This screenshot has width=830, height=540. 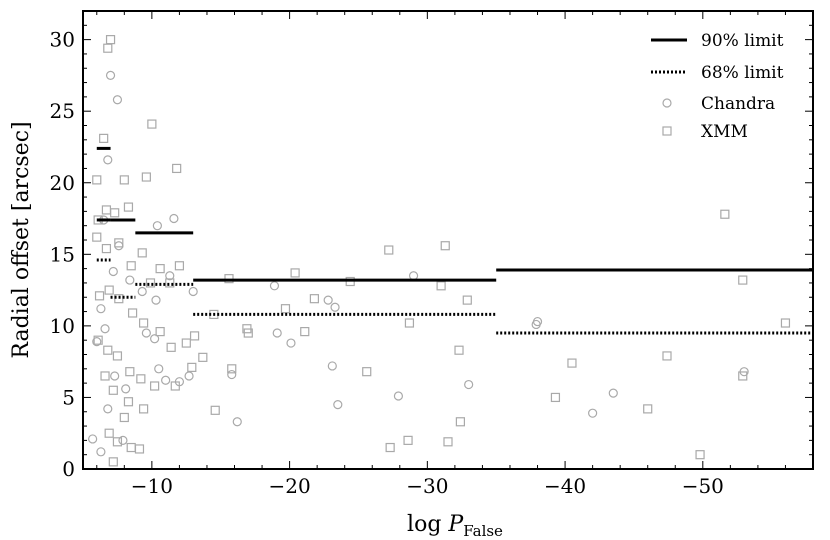 What do you see at coordinates (565, 486) in the screenshot?
I see `x-tick-label: −40` at bounding box center [565, 486].